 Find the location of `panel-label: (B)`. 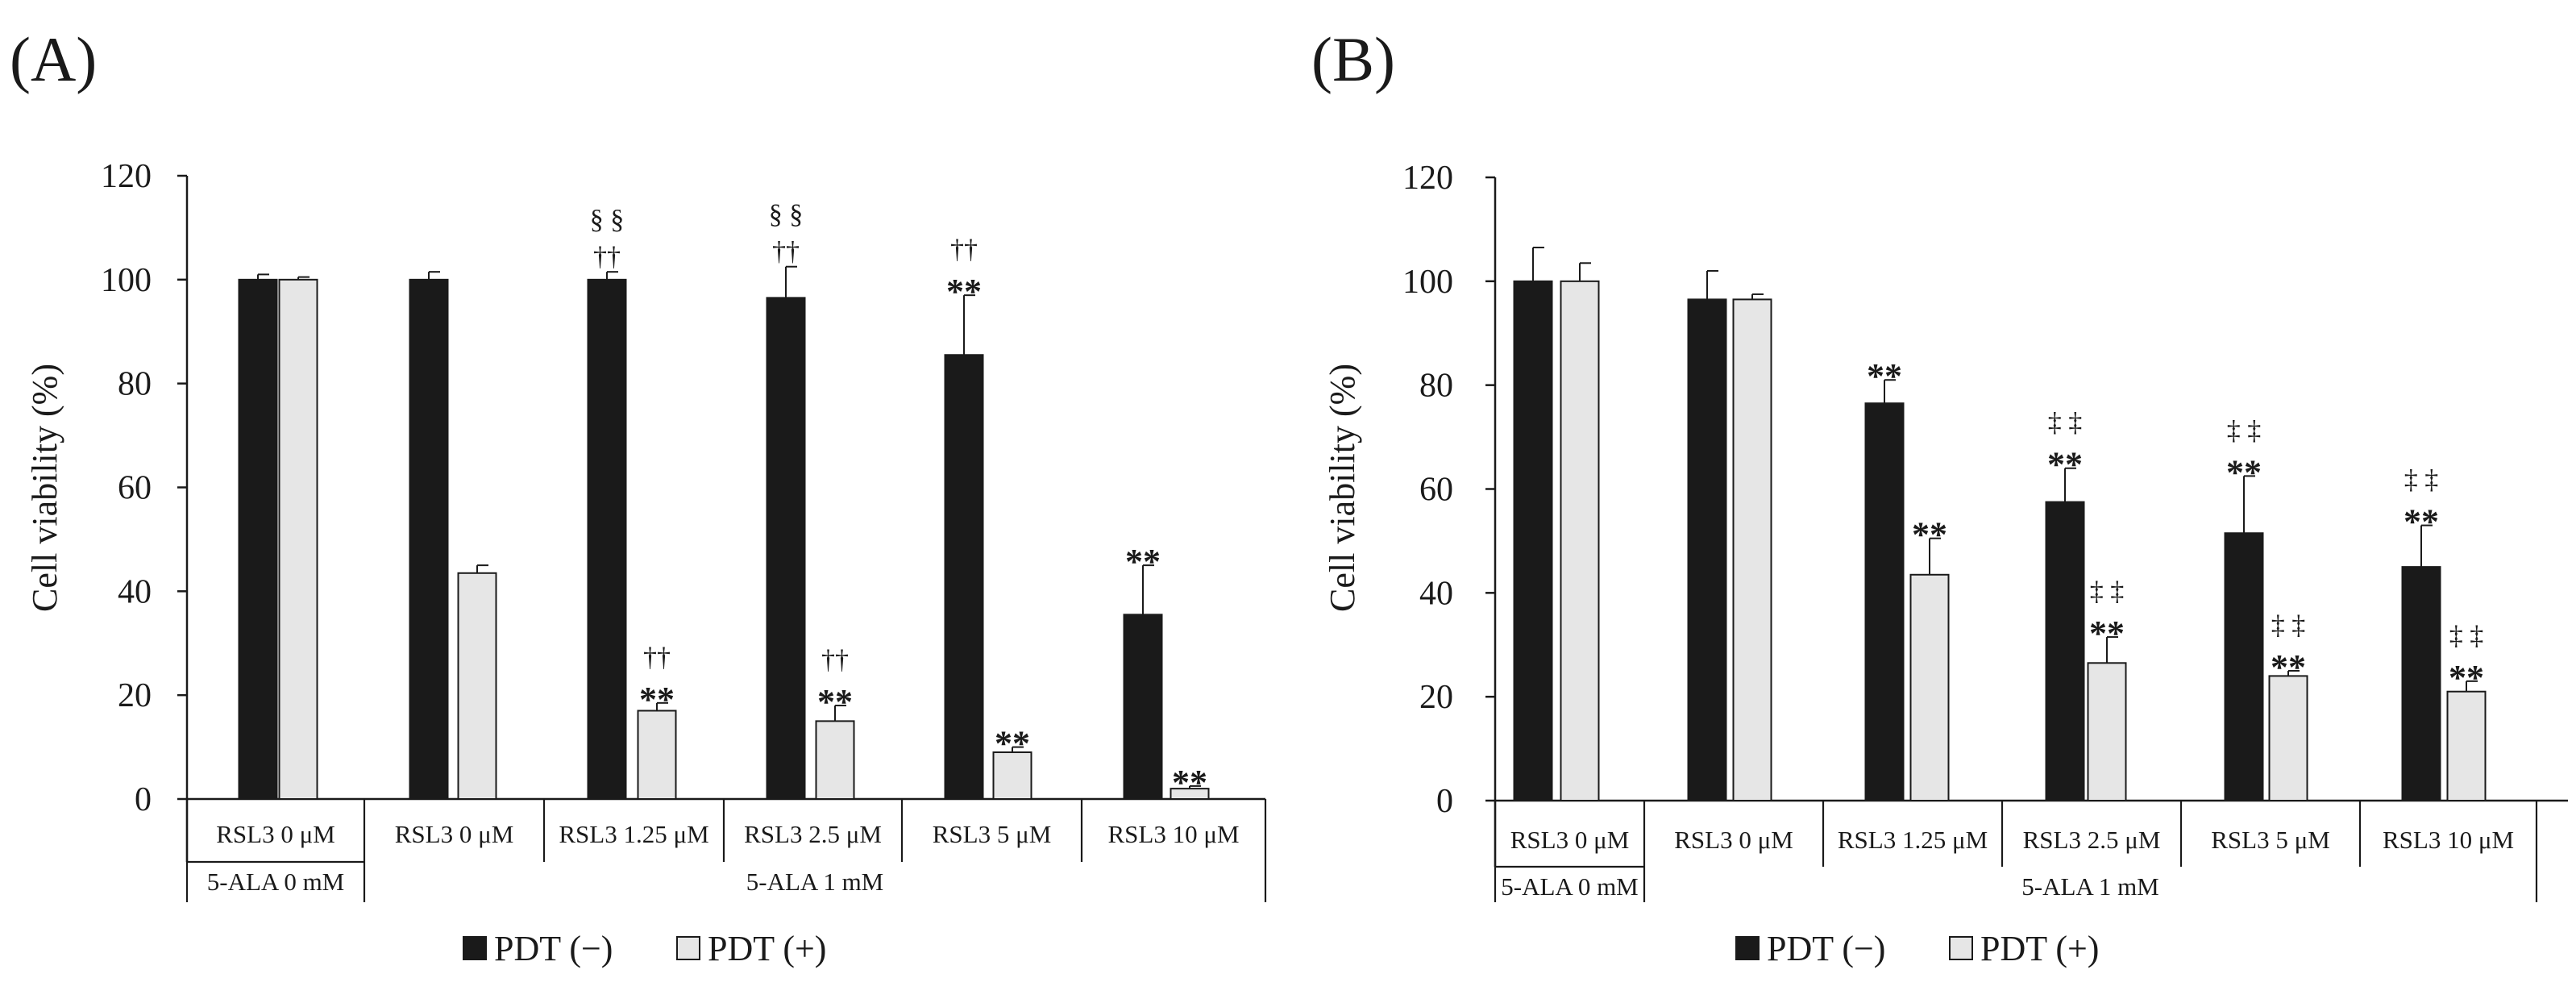

panel-label: (B) is located at coordinates (1353, 59).